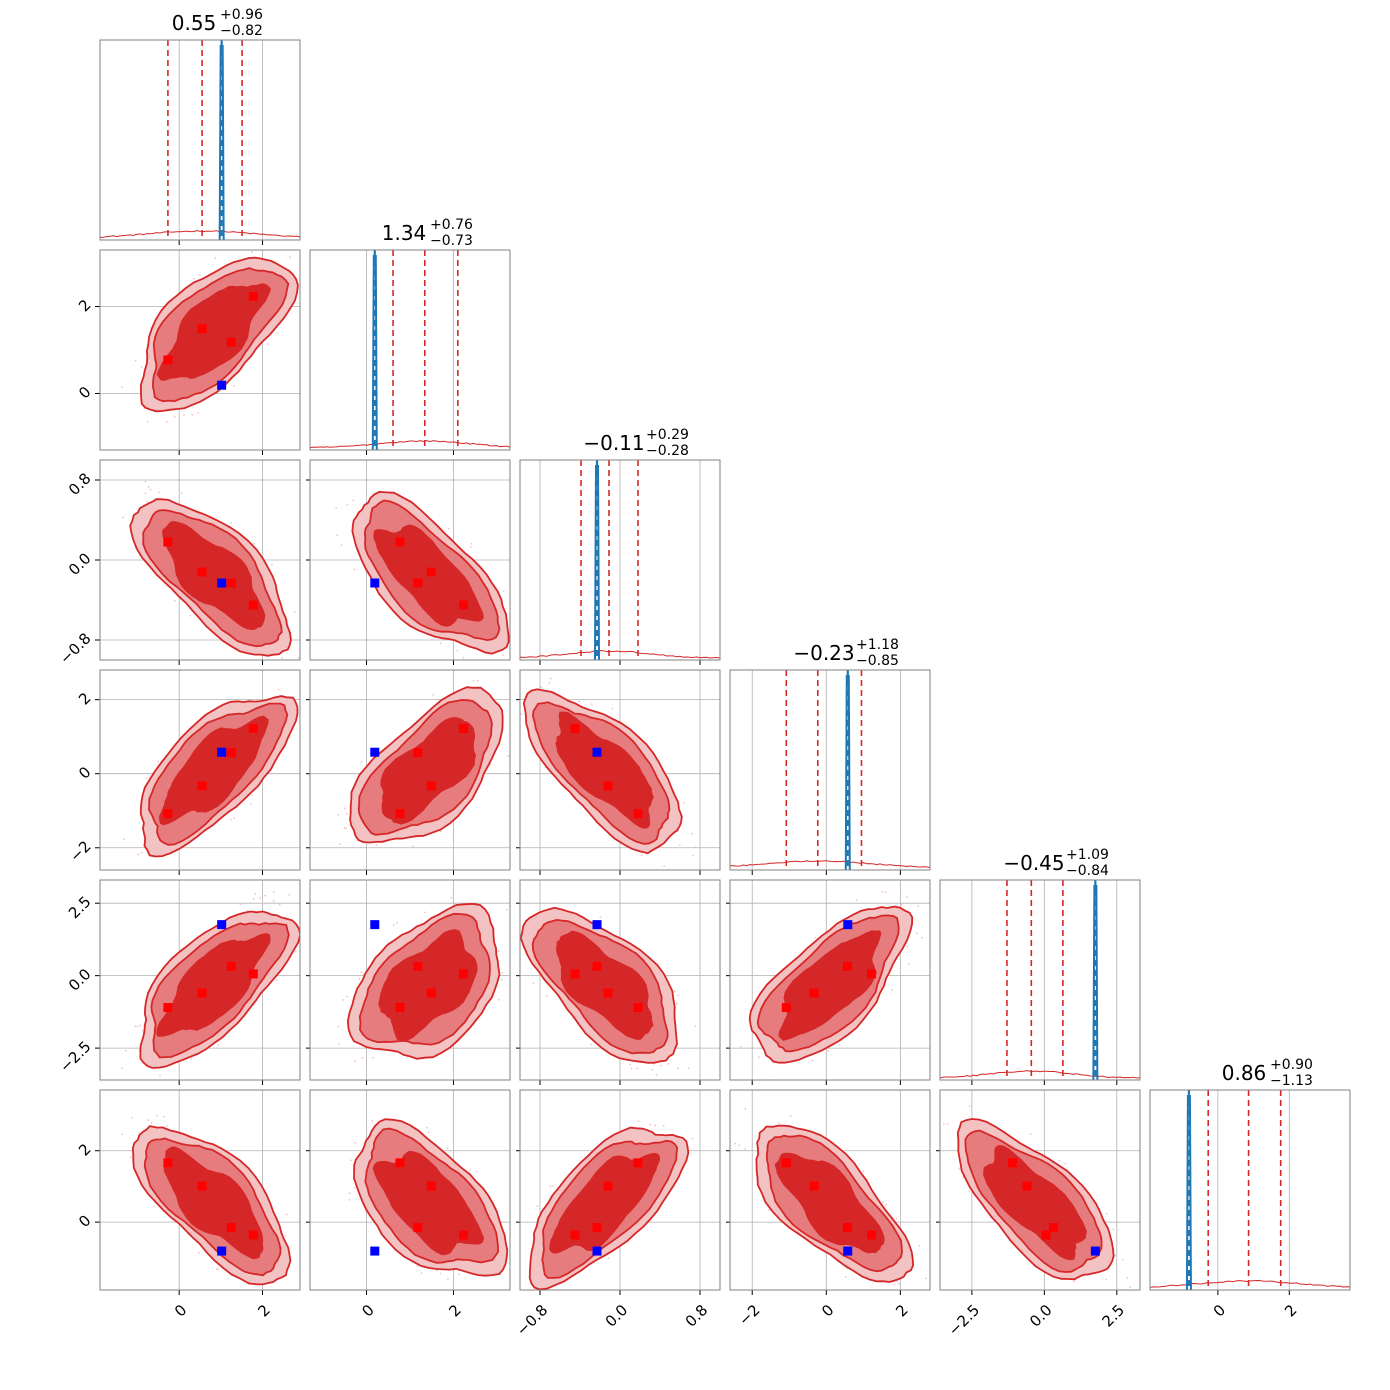  What do you see at coordinates (667, 451) in the screenshot?
I see `title-minus-2: −0.28` at bounding box center [667, 451].